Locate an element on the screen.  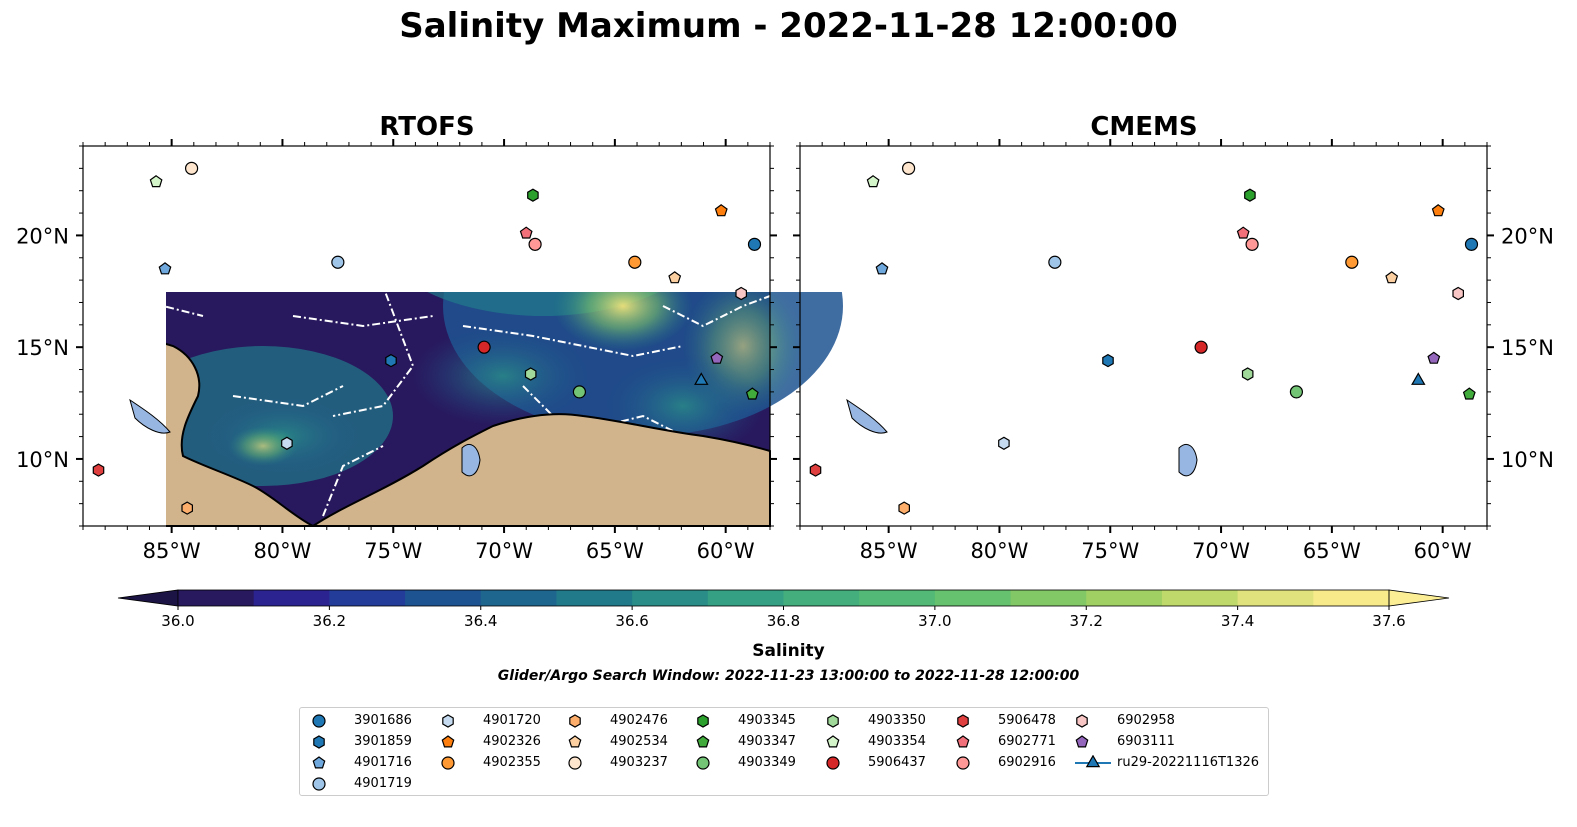
rtofs-lat-label: 15°N is located at coordinates (42, 348).